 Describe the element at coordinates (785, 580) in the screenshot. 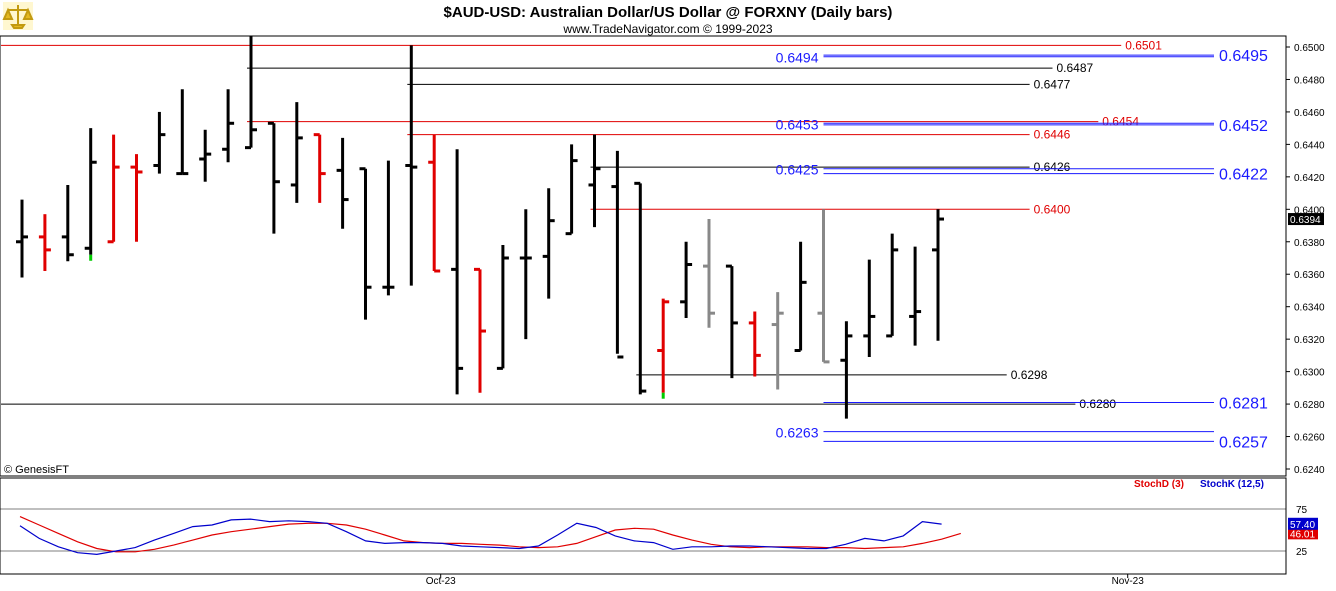

I see `date-x-axis: Oct-23 Nov-23` at that location.